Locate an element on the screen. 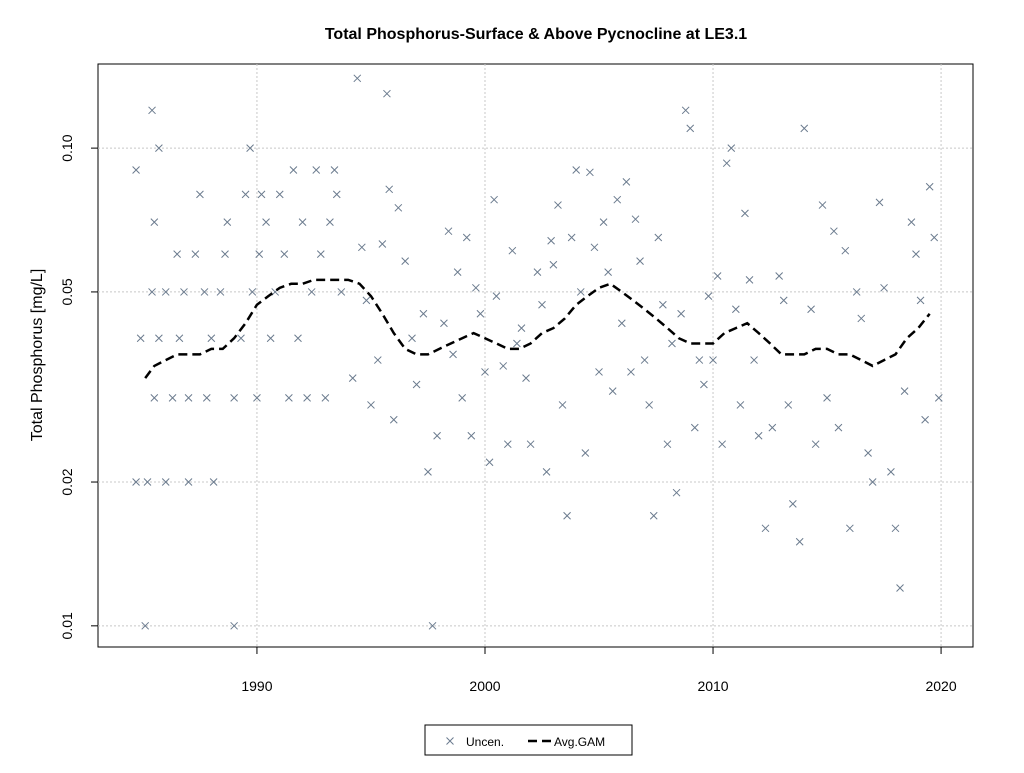 The width and height of the screenshot is (1024, 773). y-axis-label: Total Phosphorus [mg/L] is located at coordinates (37, 355).